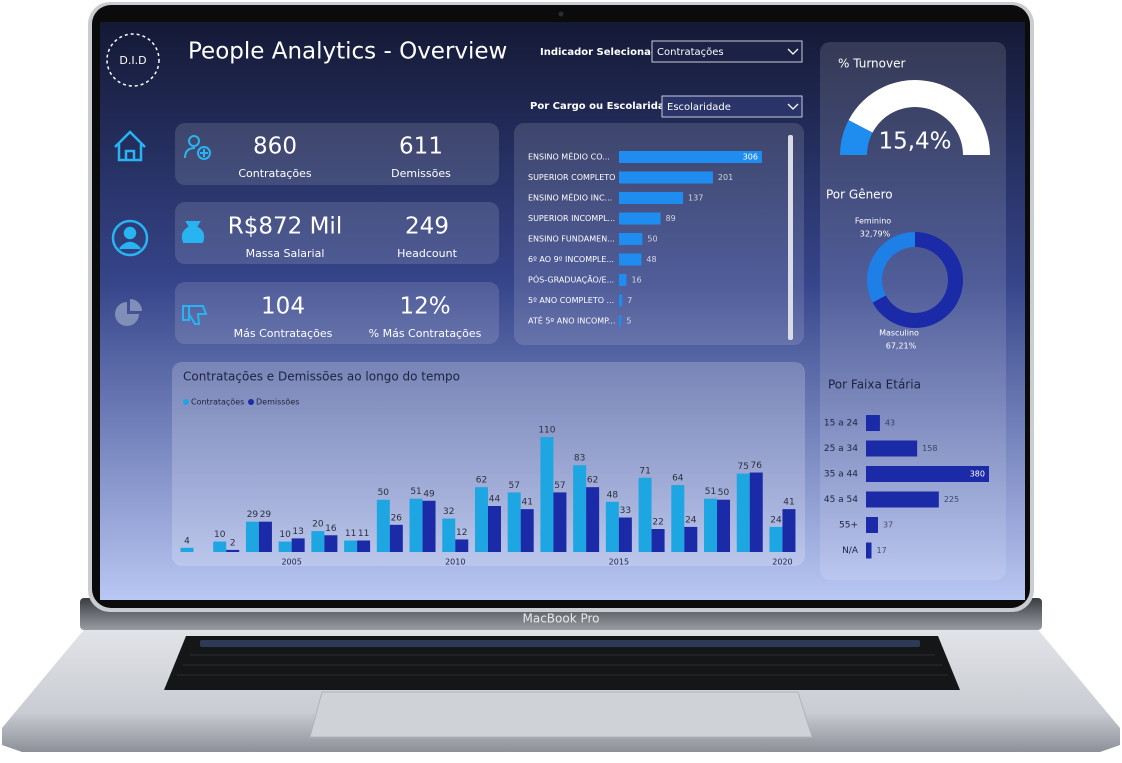  What do you see at coordinates (130, 146) in the screenshot?
I see `nav-home-icon` at bounding box center [130, 146].